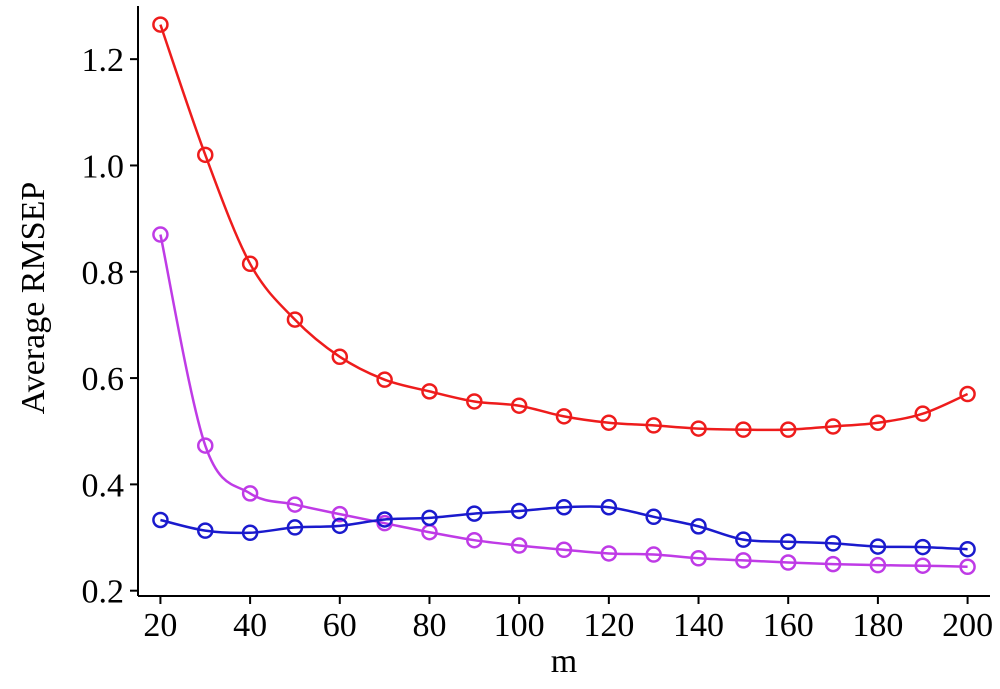  I want to click on y-tick-label: 1.0, so click(103, 166).